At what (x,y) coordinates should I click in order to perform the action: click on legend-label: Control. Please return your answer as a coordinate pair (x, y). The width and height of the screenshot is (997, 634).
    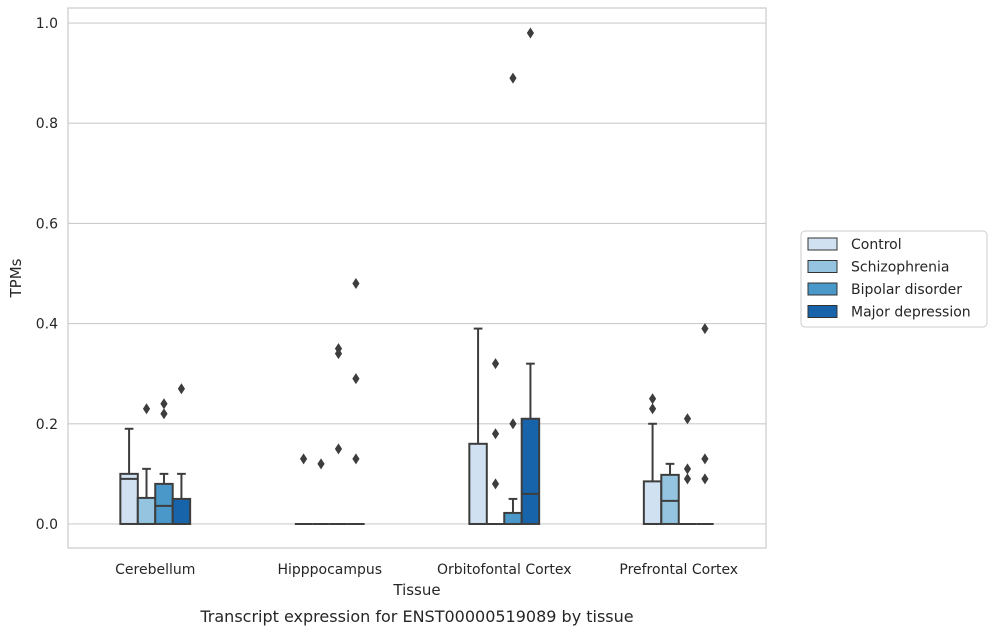
    Looking at the image, I should click on (876, 245).